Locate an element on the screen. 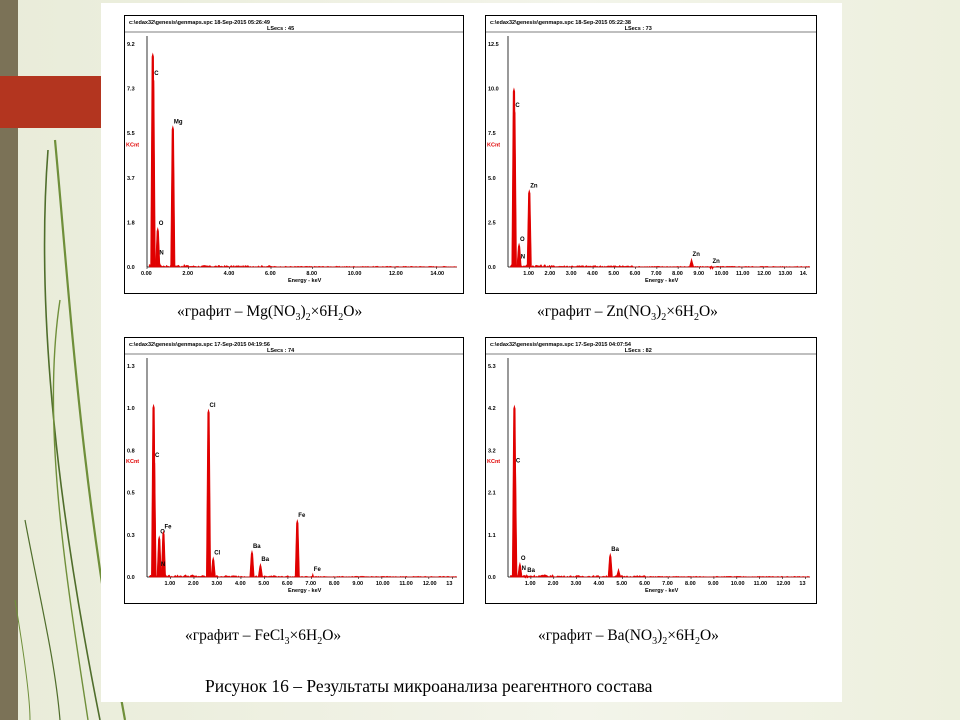 Image resolution: width=960 pixels, height=720 pixels. y-tick-label: 1.8 is located at coordinates (131, 223).